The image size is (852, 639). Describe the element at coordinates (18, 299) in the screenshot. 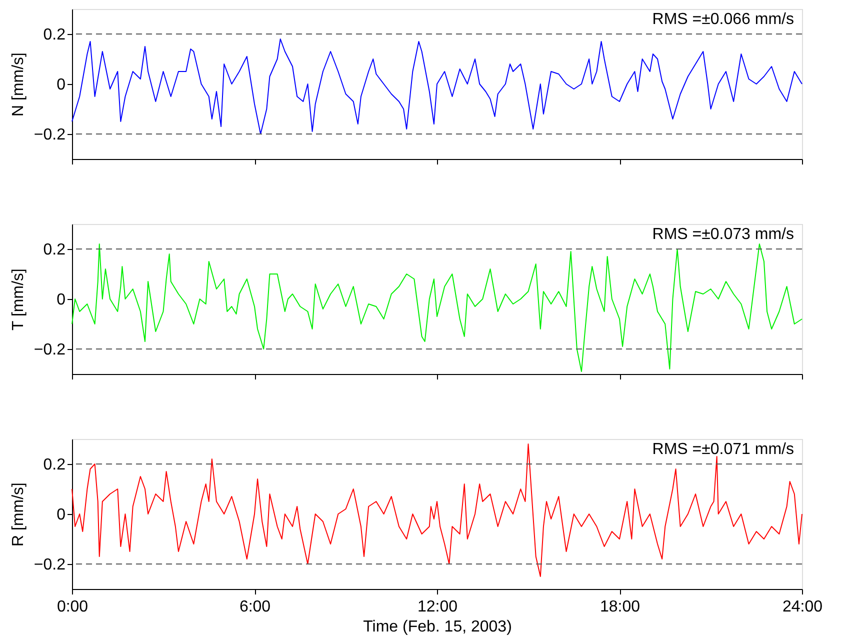

I see `y-axis-title: T [mm/s]` at that location.